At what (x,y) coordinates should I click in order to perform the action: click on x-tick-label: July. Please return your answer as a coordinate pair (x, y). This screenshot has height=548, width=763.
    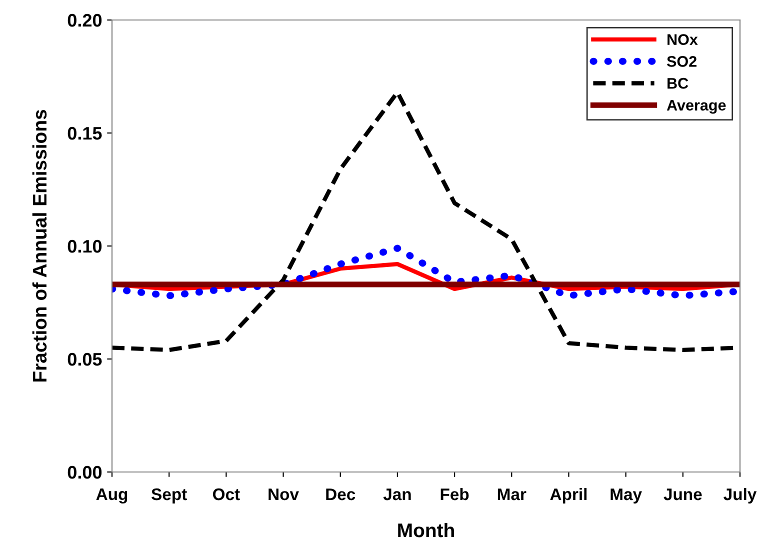
    Looking at the image, I should click on (740, 496).